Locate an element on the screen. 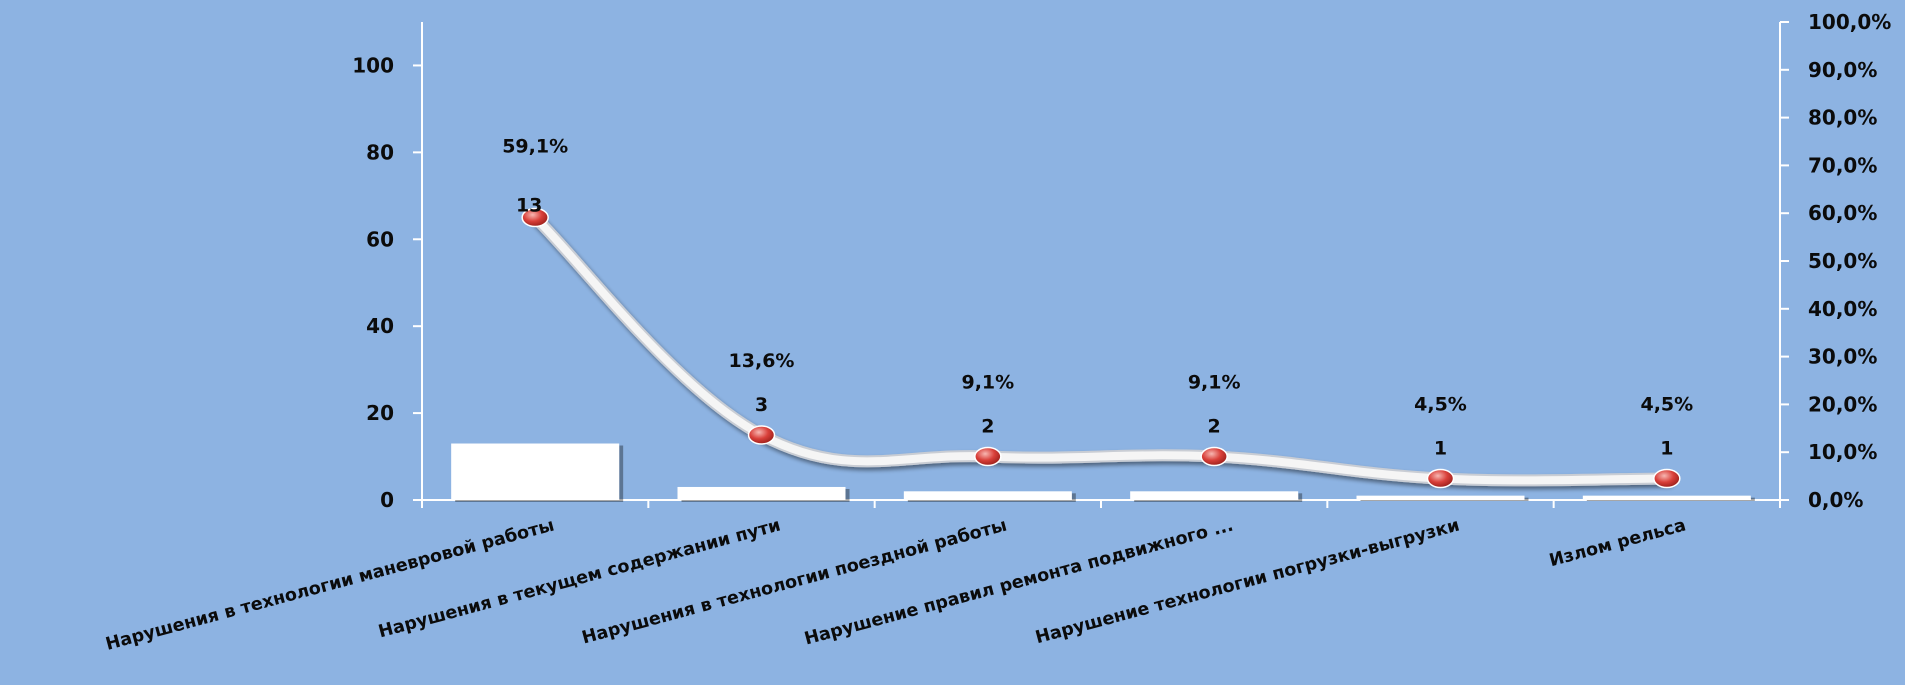  left-axis-tick-label: 40 is located at coordinates (380, 326).